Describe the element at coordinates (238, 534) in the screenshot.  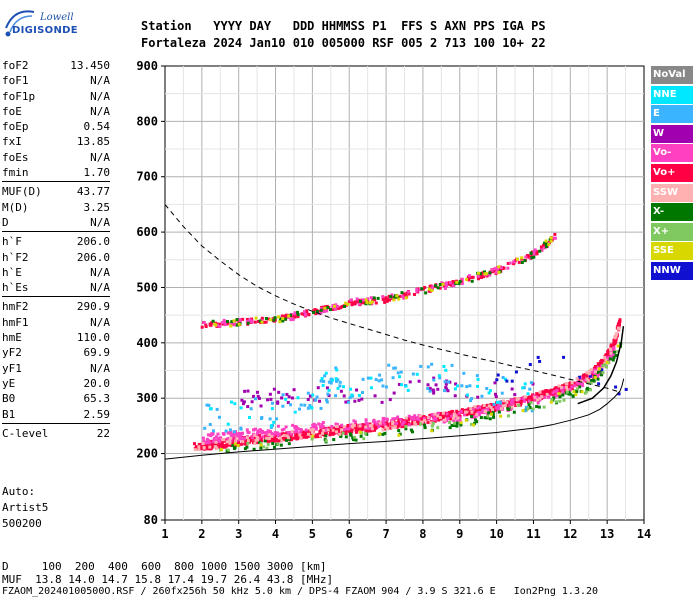
I see `x-tick-label: 3` at that location.